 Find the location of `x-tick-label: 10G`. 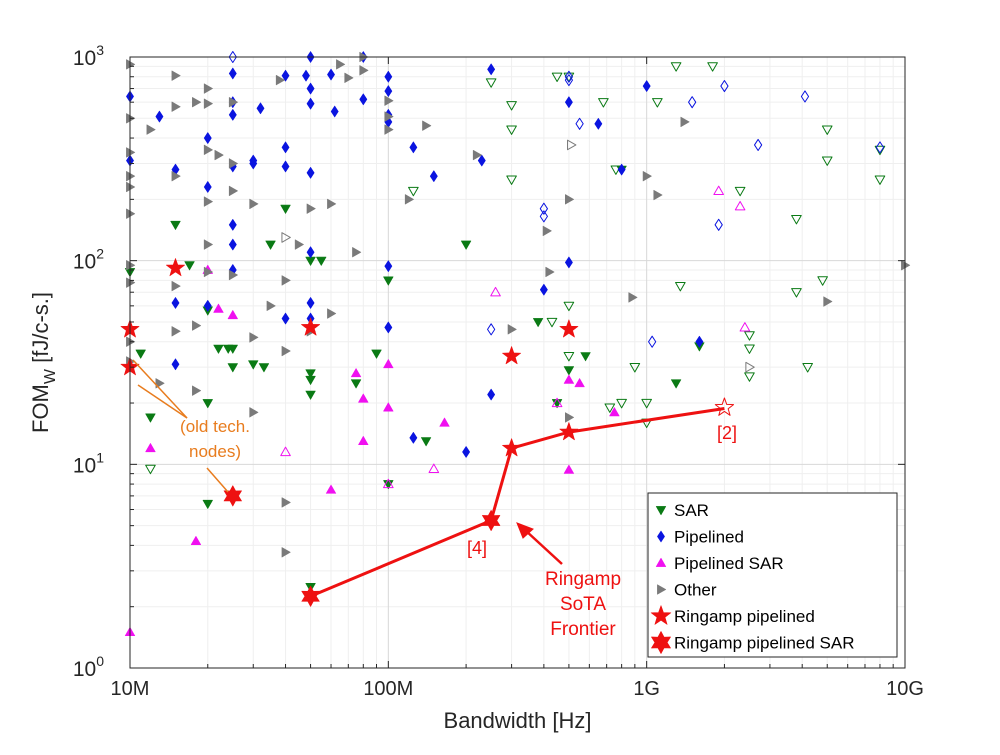

x-tick-label: 10G is located at coordinates (905, 689).